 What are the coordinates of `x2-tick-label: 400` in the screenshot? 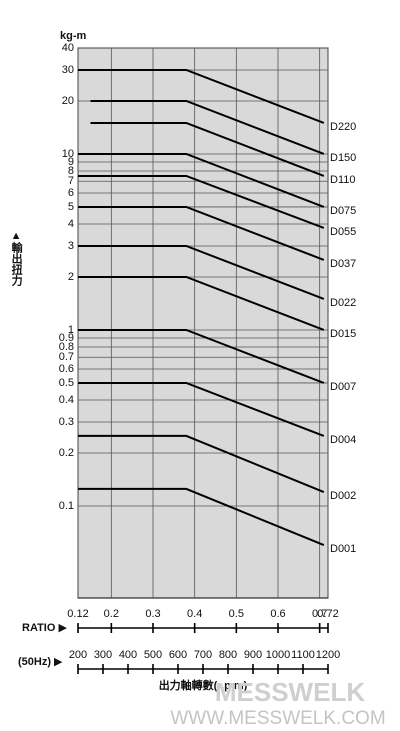 It's located at (128, 655).